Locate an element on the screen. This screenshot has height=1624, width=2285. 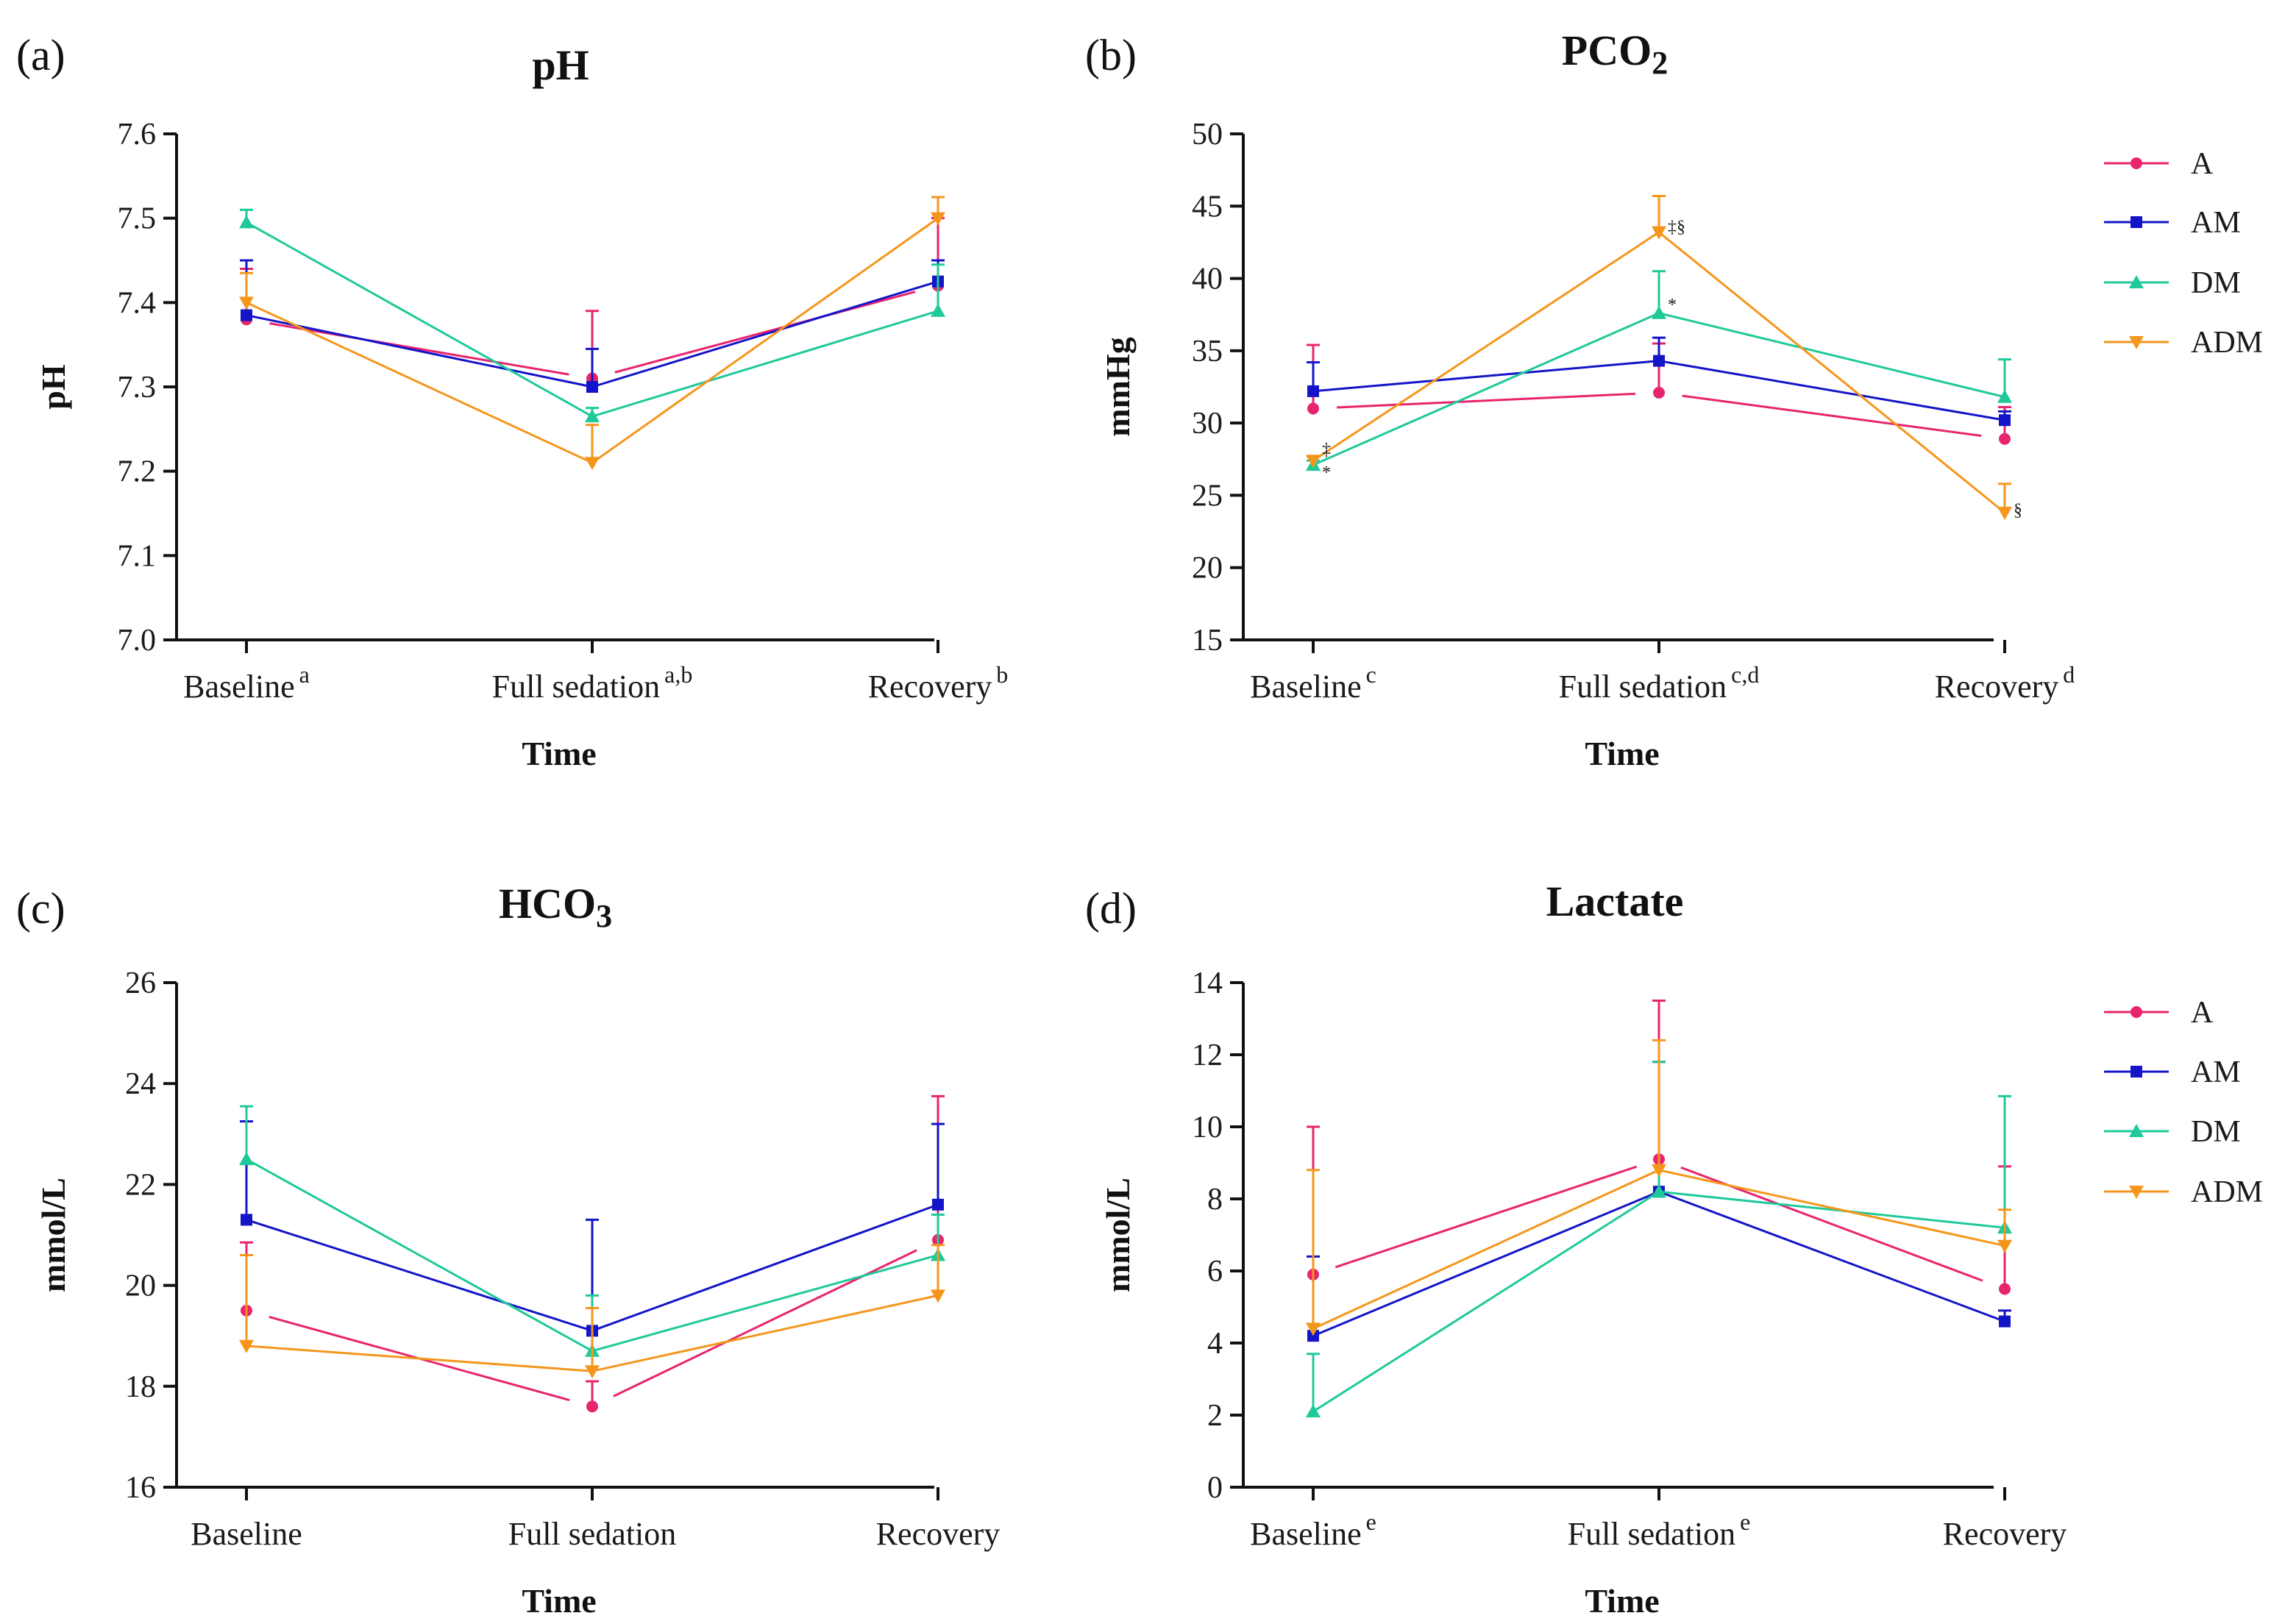
y-tick-label: 50 is located at coordinates (1207, 135).